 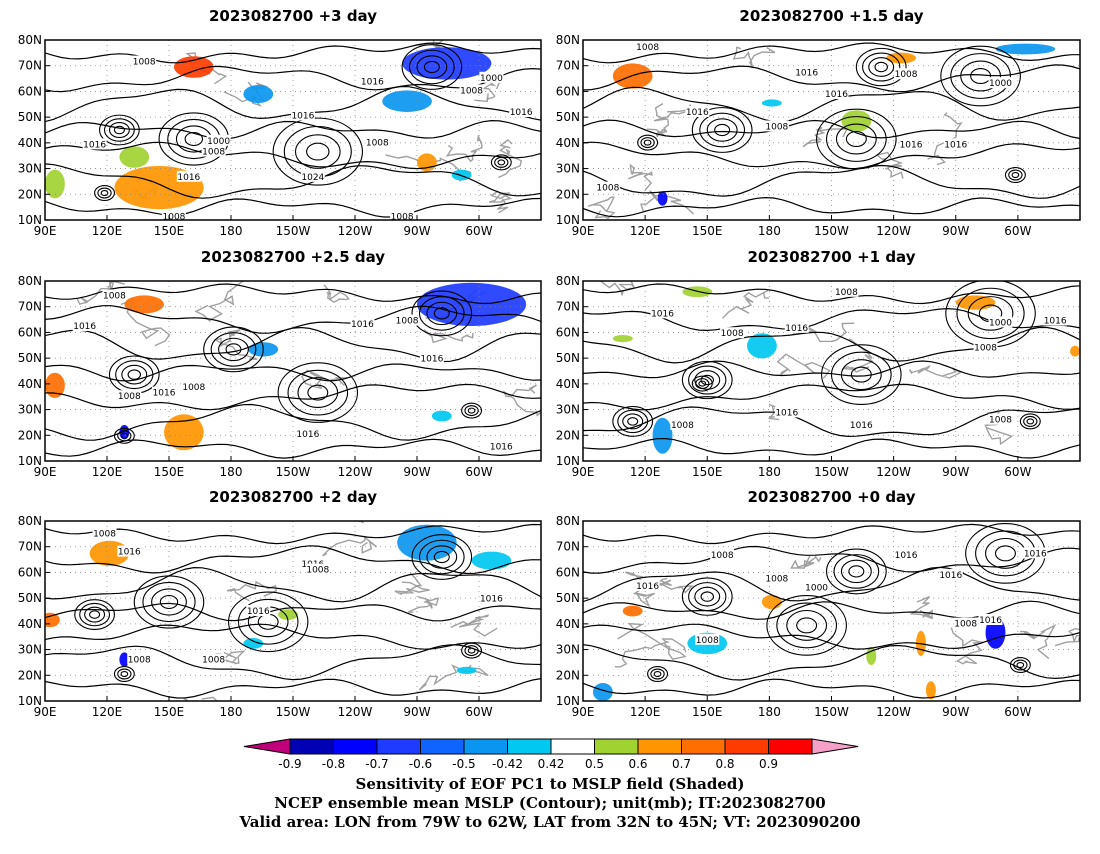 What do you see at coordinates (267, 746) in the screenshot?
I see `colorbar-min-arrow` at bounding box center [267, 746].